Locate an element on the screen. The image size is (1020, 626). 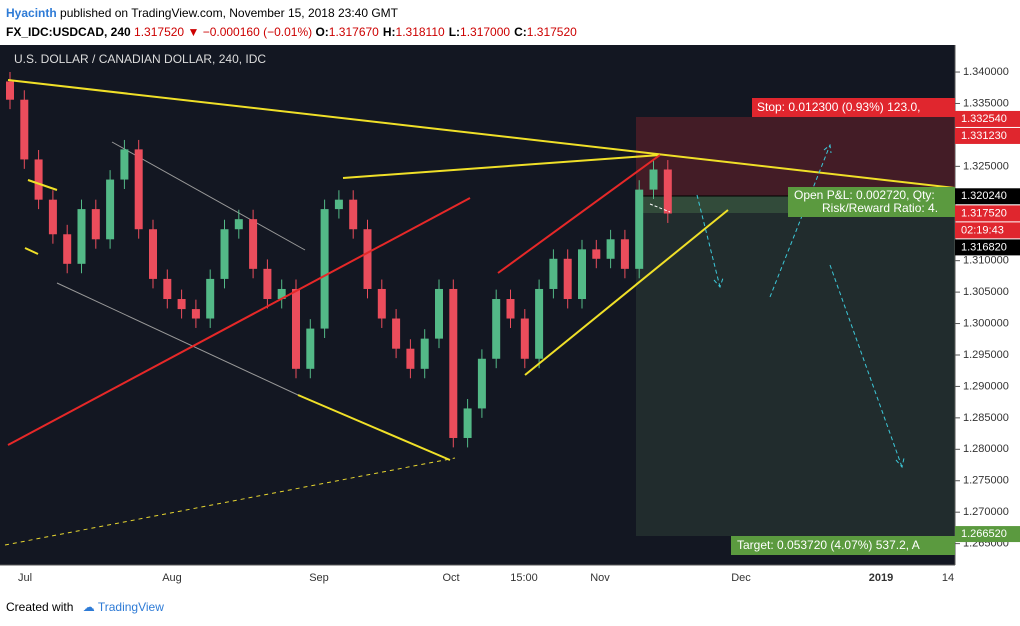
price-label: 1.316820 is located at coordinates (984, 247).